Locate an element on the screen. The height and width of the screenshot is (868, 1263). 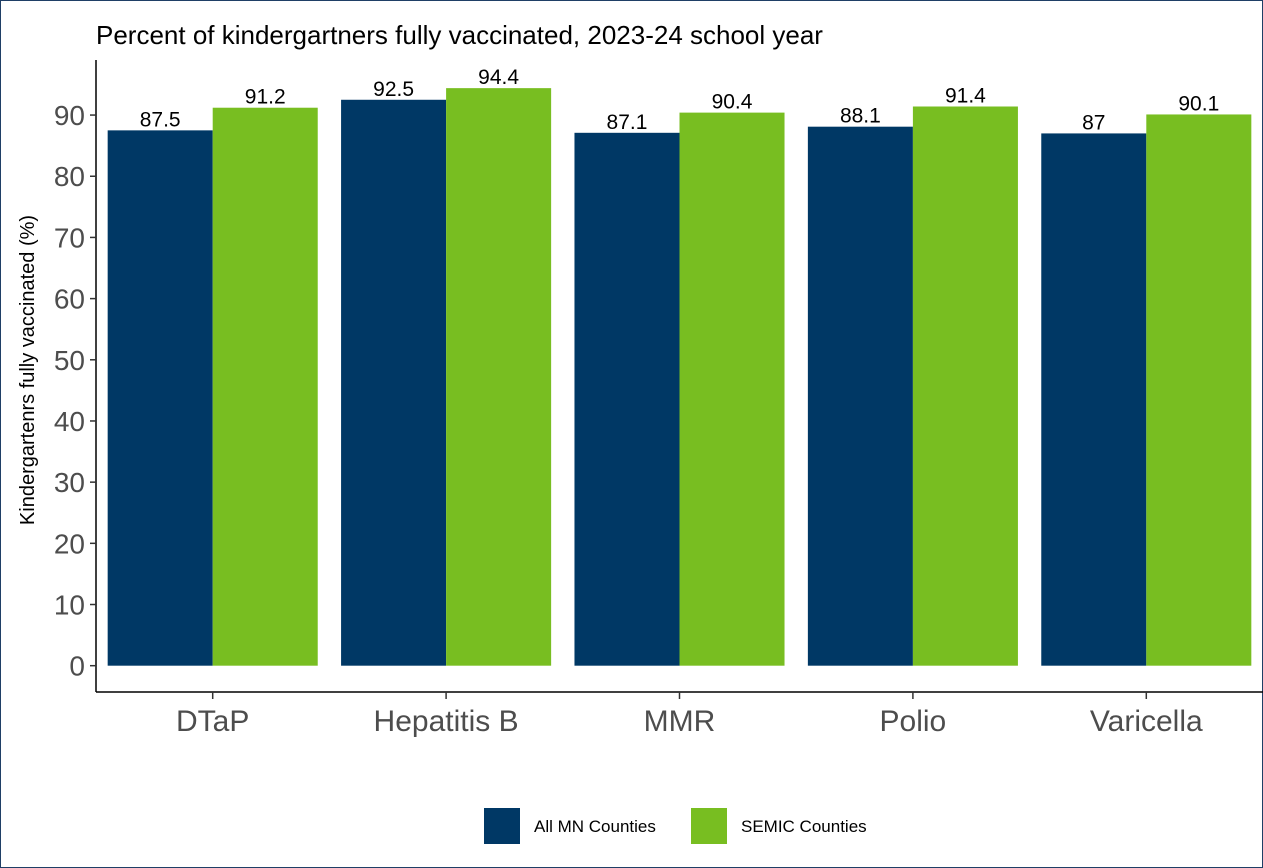
y-axis: 0 10 20 30 40 50 60 70 80 90 is located at coordinates (75, 376).